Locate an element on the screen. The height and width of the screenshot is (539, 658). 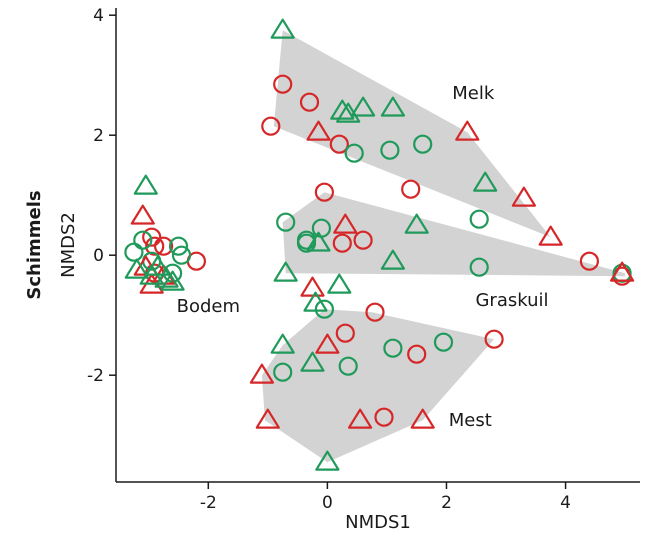
x-tick-label: 4 is located at coordinates (565, 503).